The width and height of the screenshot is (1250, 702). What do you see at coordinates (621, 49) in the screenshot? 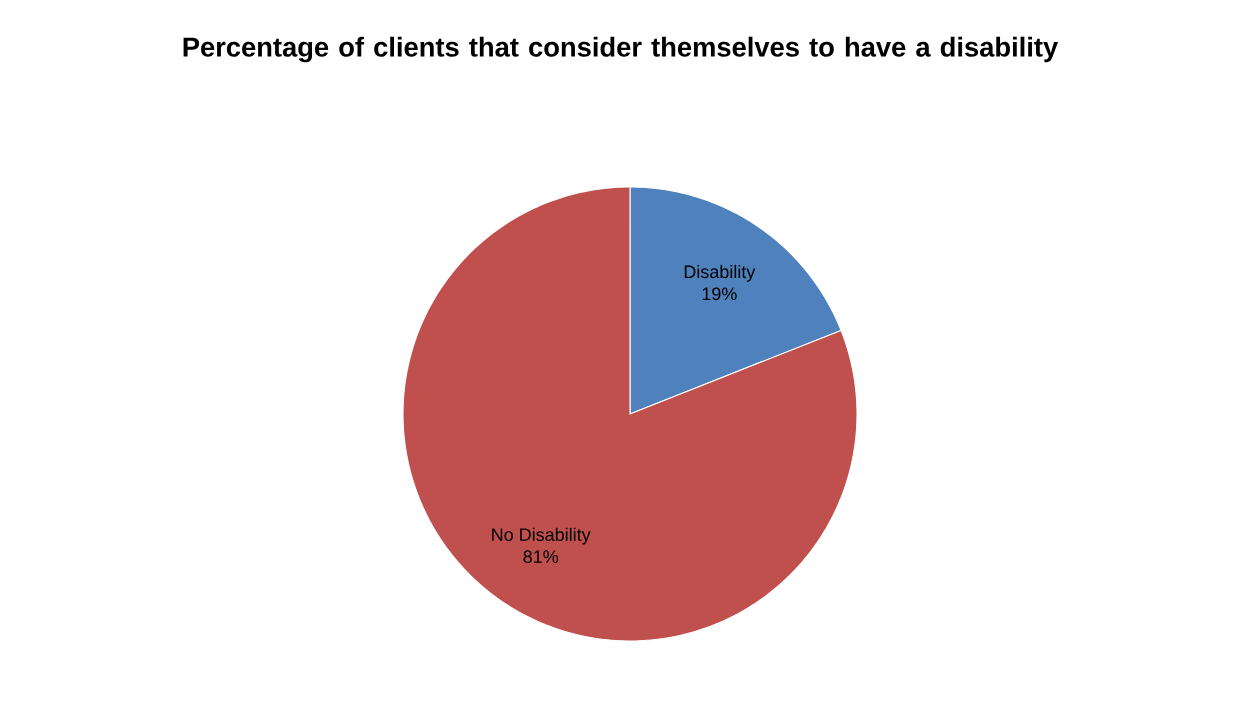
I see `chart-title: Percentage of clients that consider themselves to have a disability` at bounding box center [621, 49].